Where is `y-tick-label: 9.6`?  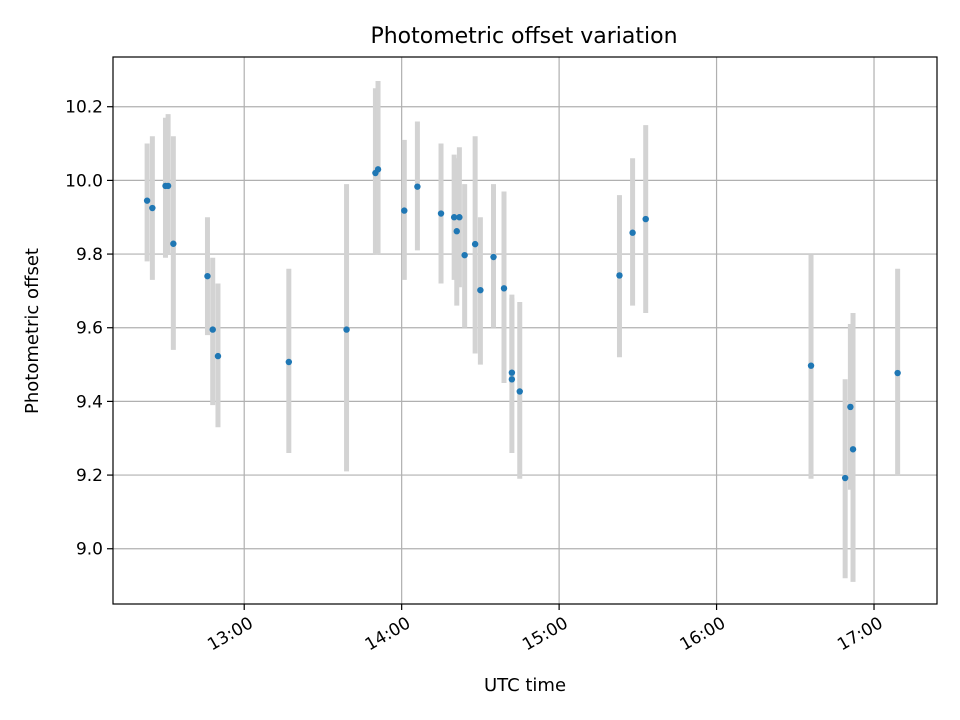 y-tick-label: 9.6 is located at coordinates (89, 329).